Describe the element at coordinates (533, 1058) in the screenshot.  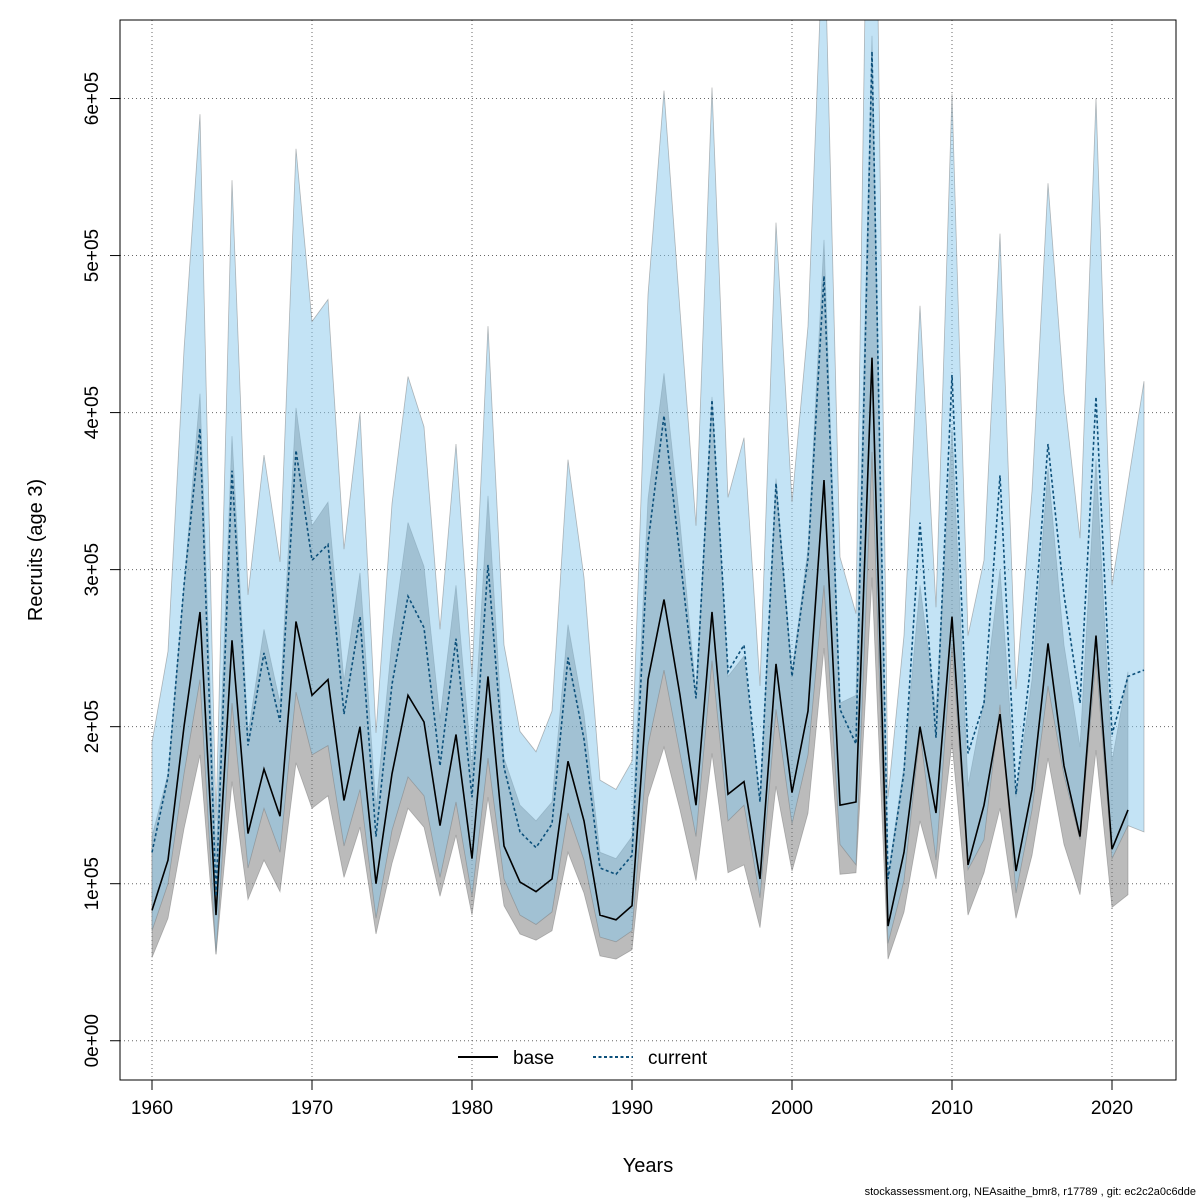
I see `legend-label-base: base` at that location.